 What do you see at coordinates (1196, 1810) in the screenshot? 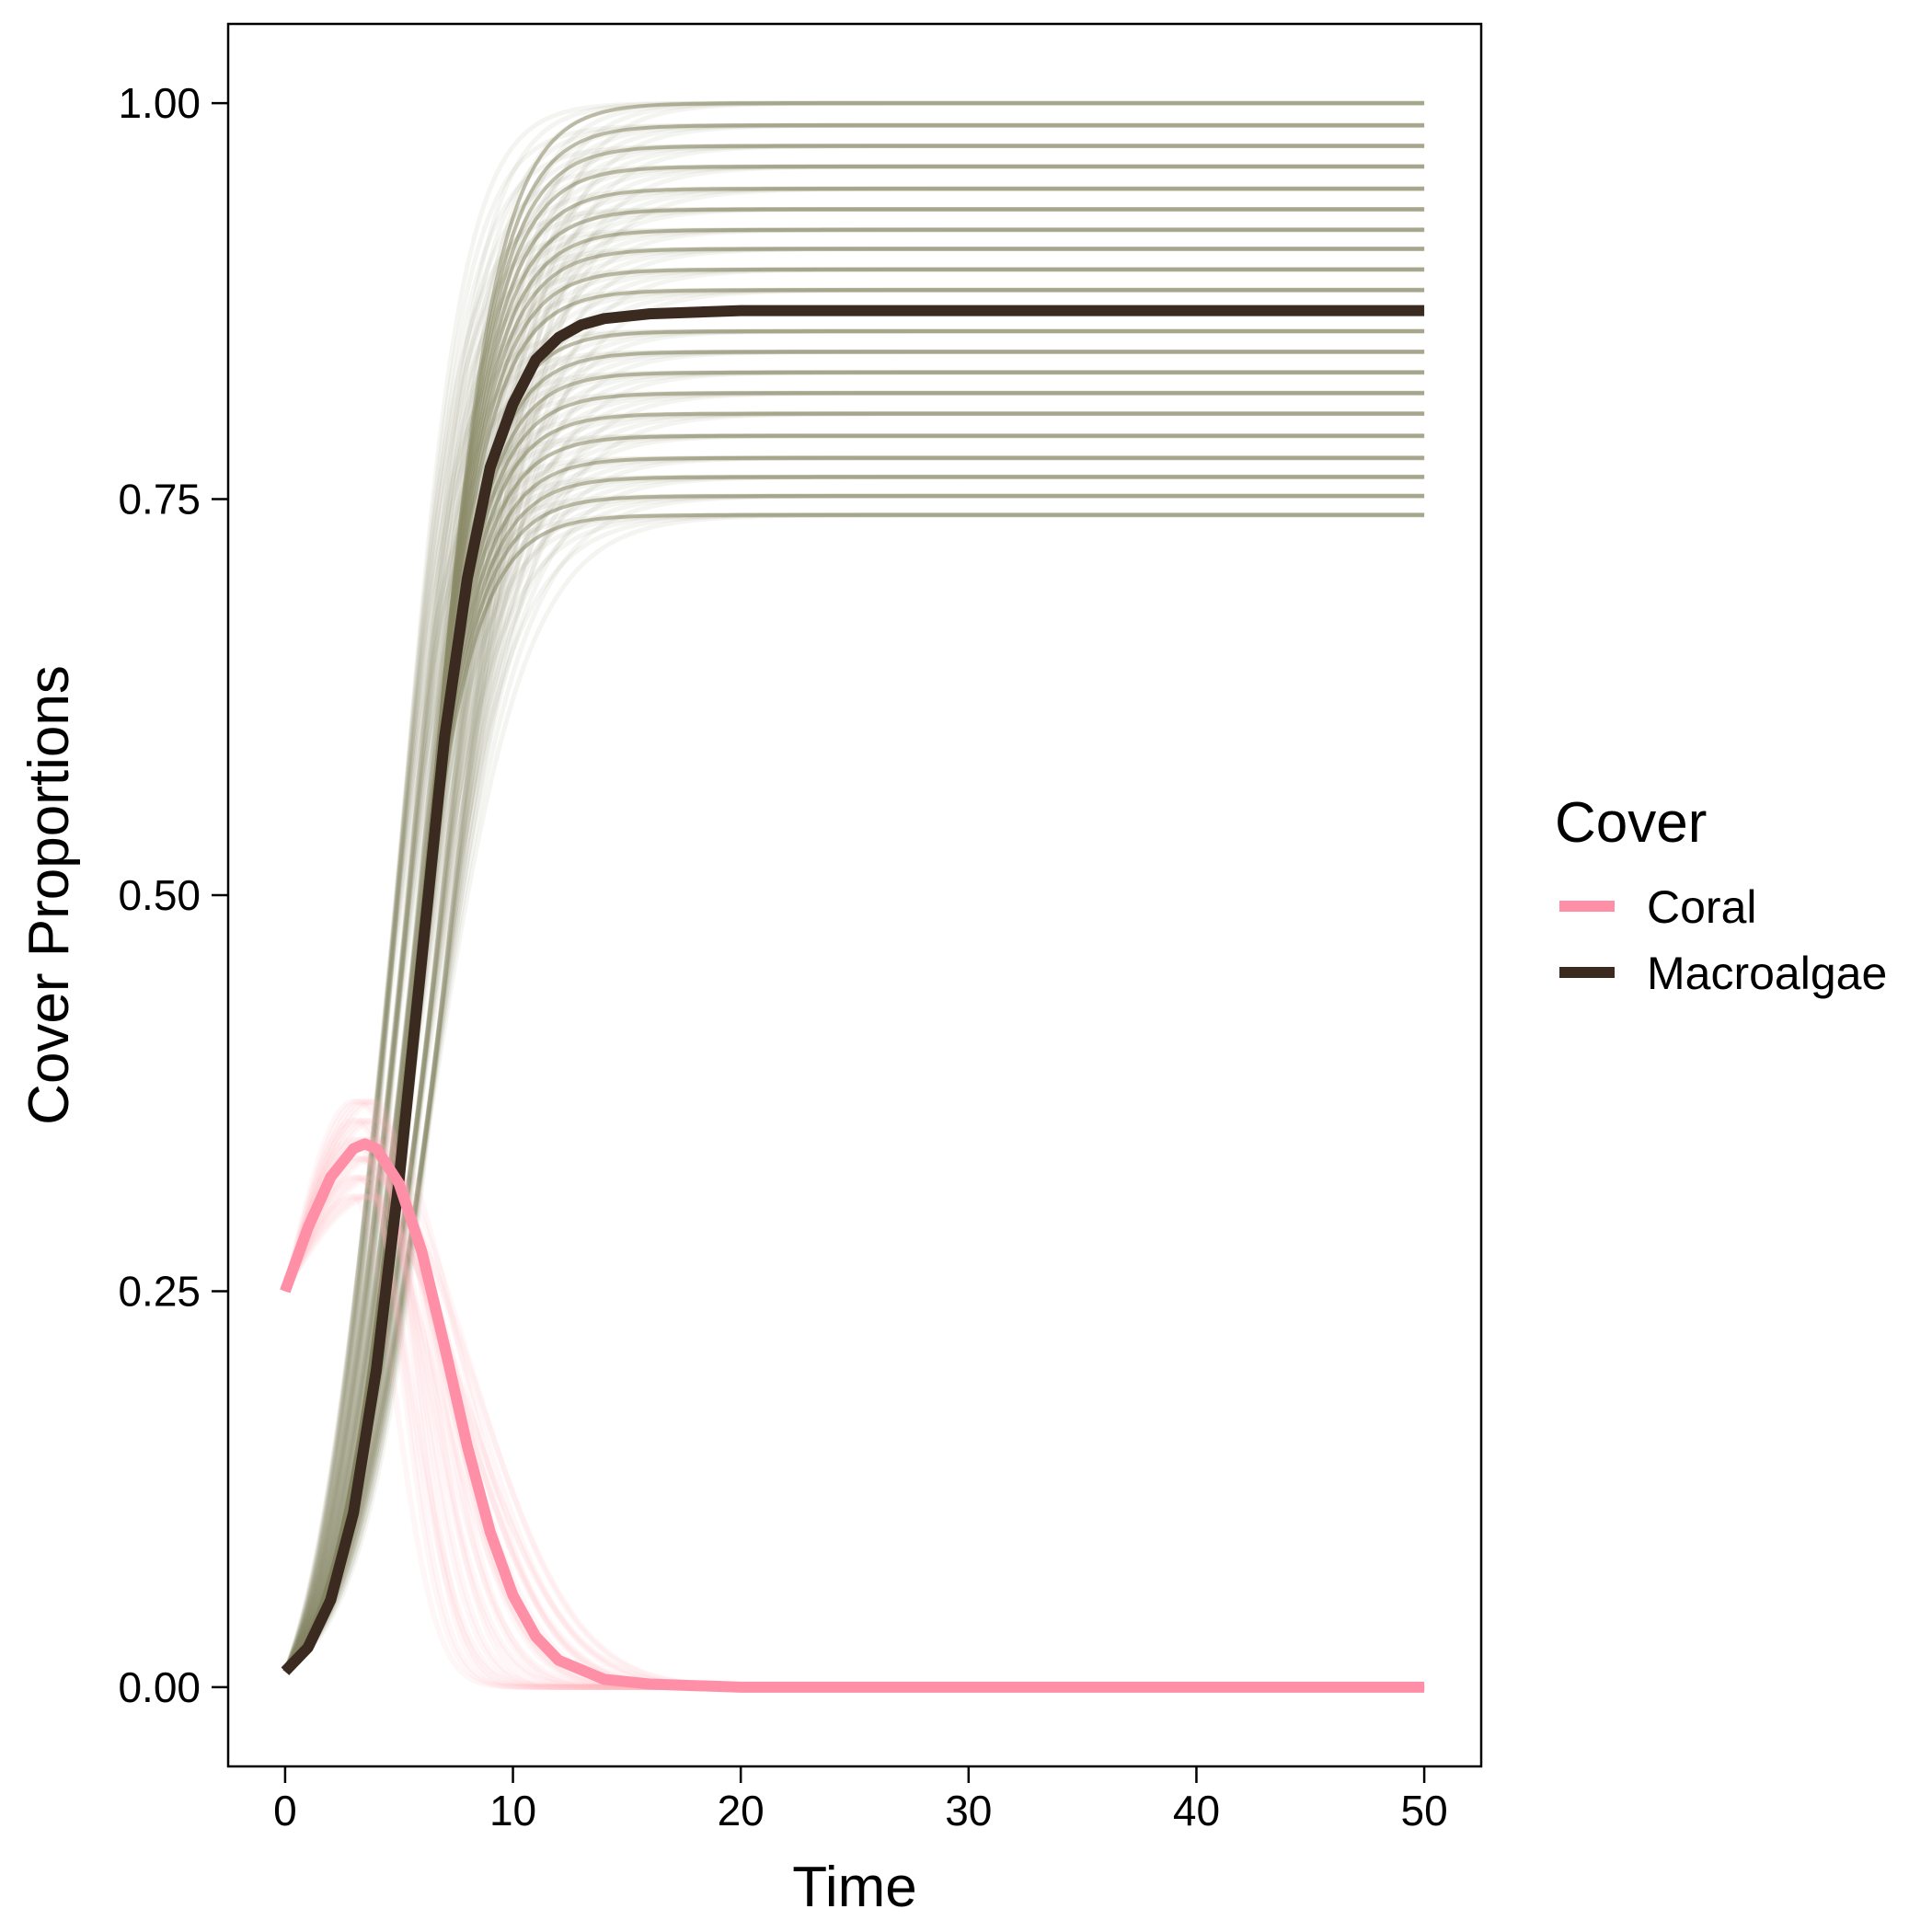
I see `x-tick-label: 40` at bounding box center [1196, 1810].